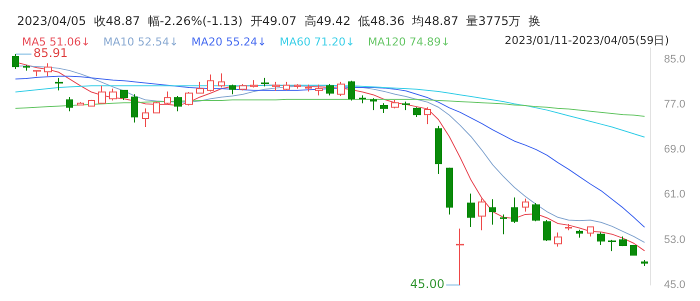  I want to click on annotation: 45.00, so click(427, 284).